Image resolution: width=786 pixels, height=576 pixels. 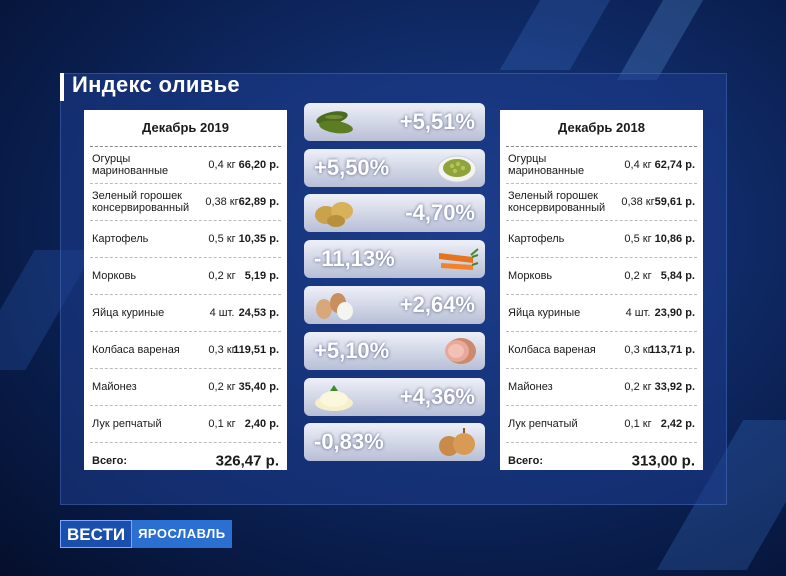 I want to click on carrots-icon, so click(x=459, y=259).